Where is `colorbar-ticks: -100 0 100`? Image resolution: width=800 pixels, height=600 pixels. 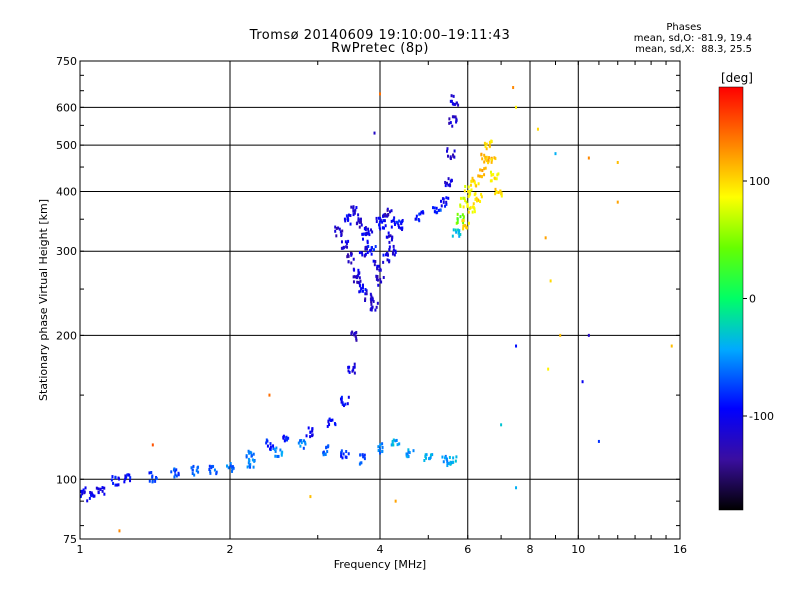 colorbar-ticks: -100 0 100 is located at coordinates (758, 299).